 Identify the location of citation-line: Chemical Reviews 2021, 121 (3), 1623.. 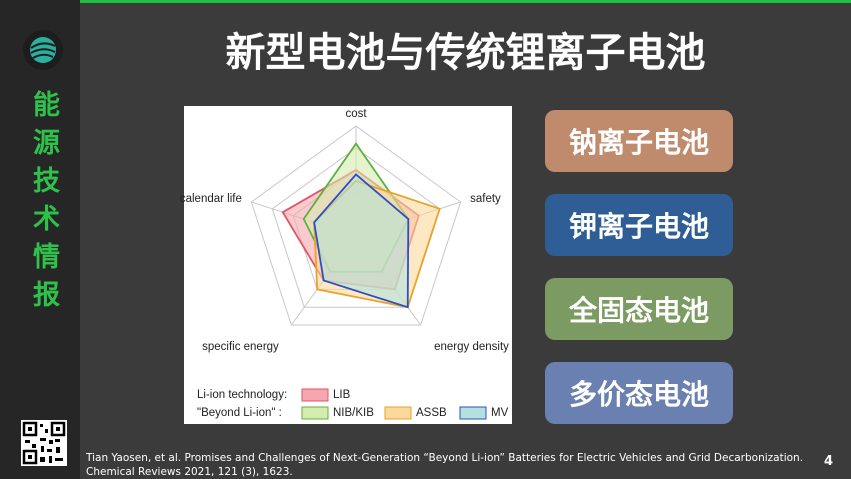
(189, 472).